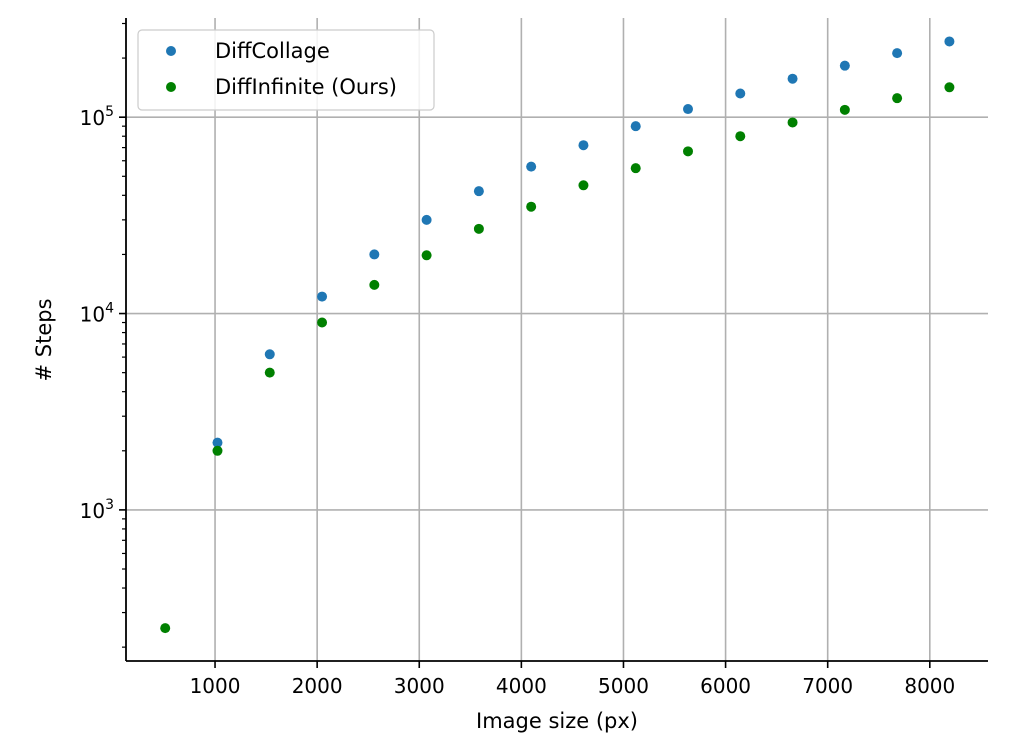 This screenshot has width=1023, height=753. What do you see at coordinates (557, 721) in the screenshot?
I see `x-axis-label: Image size (px)` at bounding box center [557, 721].